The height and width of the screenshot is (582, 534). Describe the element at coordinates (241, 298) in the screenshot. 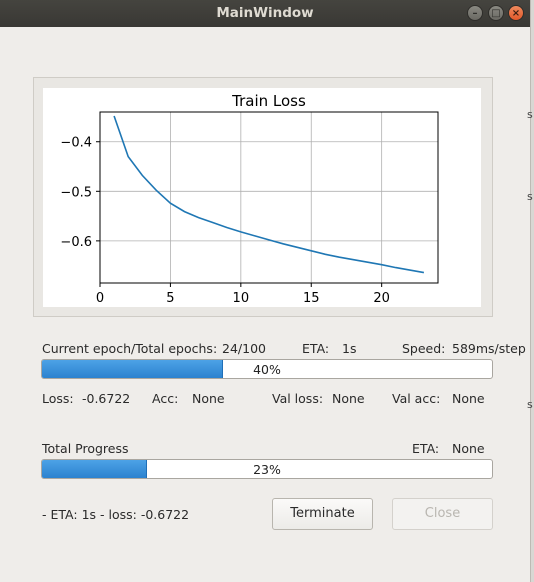

I see `x-tick-label: 10` at that location.